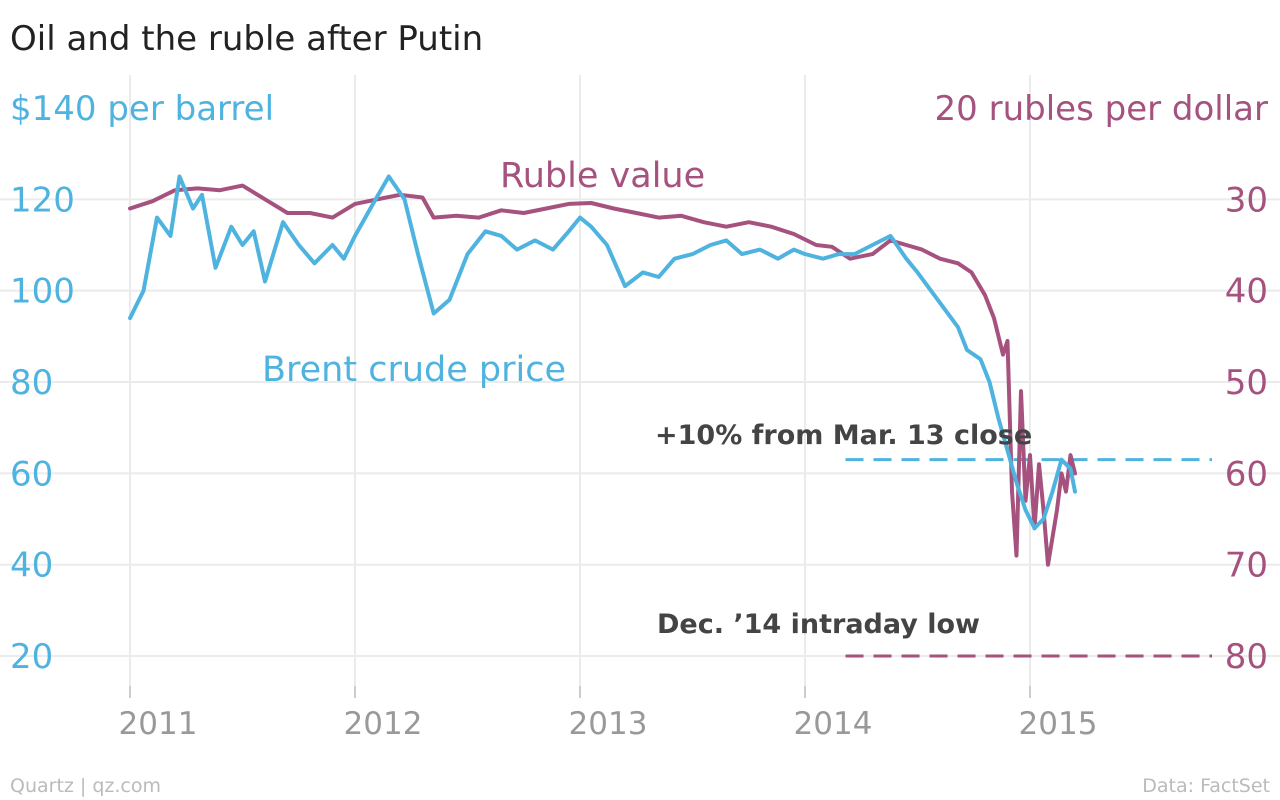 Image resolution: width=1280 pixels, height=800 pixels. I want to click on y-right-tick-label: 50, so click(1246, 383).